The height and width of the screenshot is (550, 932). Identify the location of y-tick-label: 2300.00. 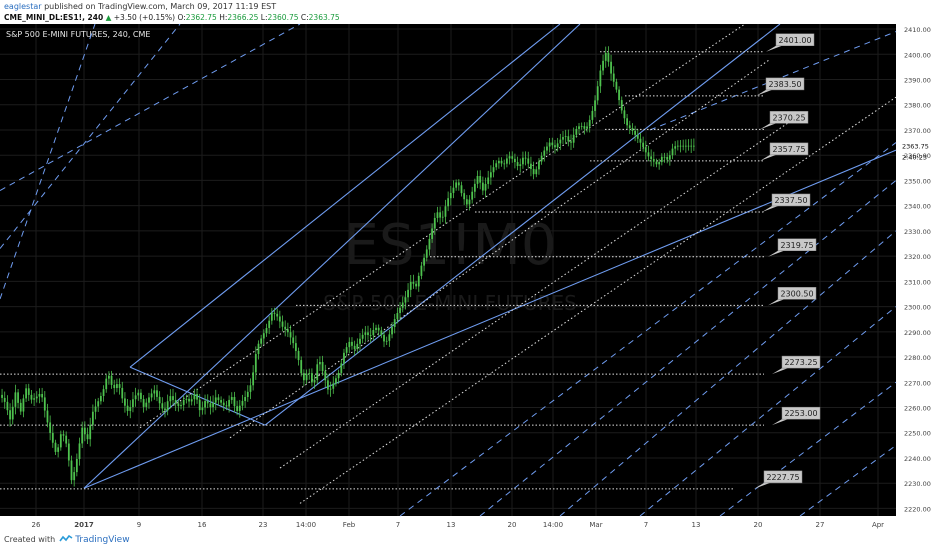
(917, 308).